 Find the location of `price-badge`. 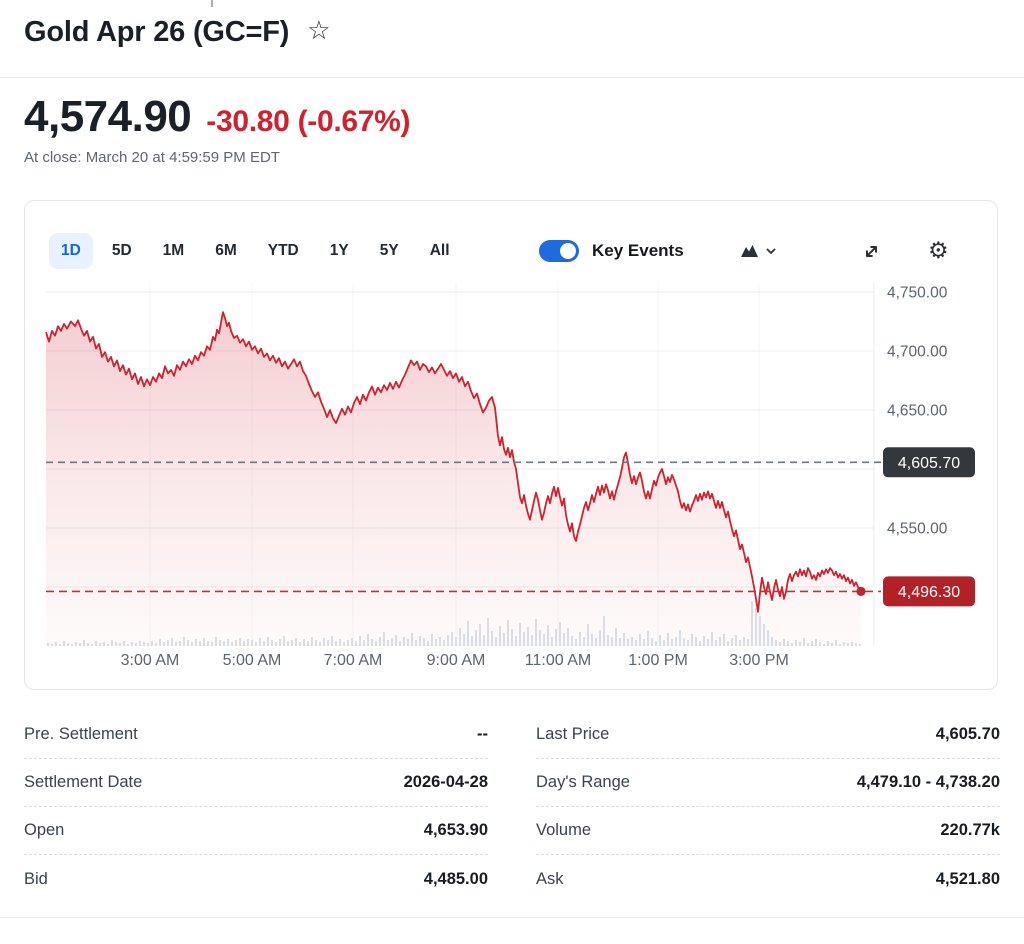

price-badge is located at coordinates (929, 591).